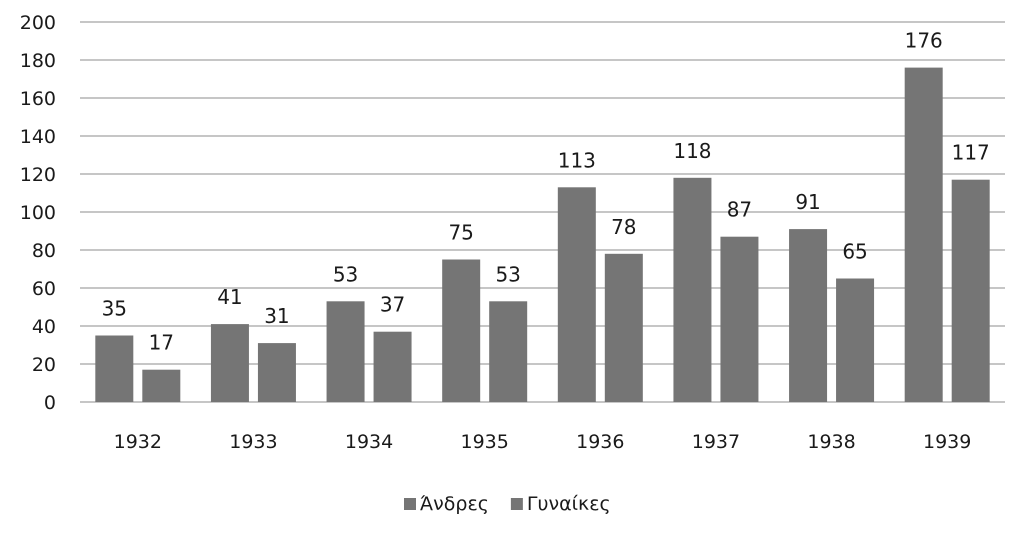 The image size is (1024, 538). I want to click on data-label: 118, so click(692, 151).